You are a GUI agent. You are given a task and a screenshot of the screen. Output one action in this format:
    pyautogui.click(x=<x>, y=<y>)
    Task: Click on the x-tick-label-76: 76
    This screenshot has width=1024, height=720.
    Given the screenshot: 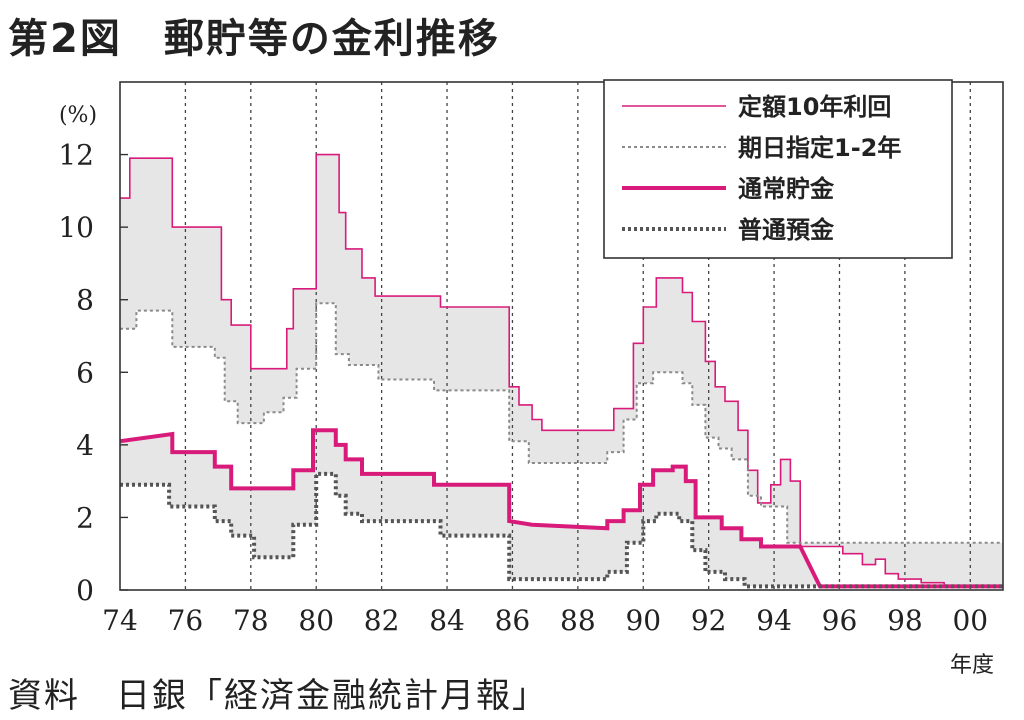 What is the action you would take?
    pyautogui.click(x=186, y=620)
    